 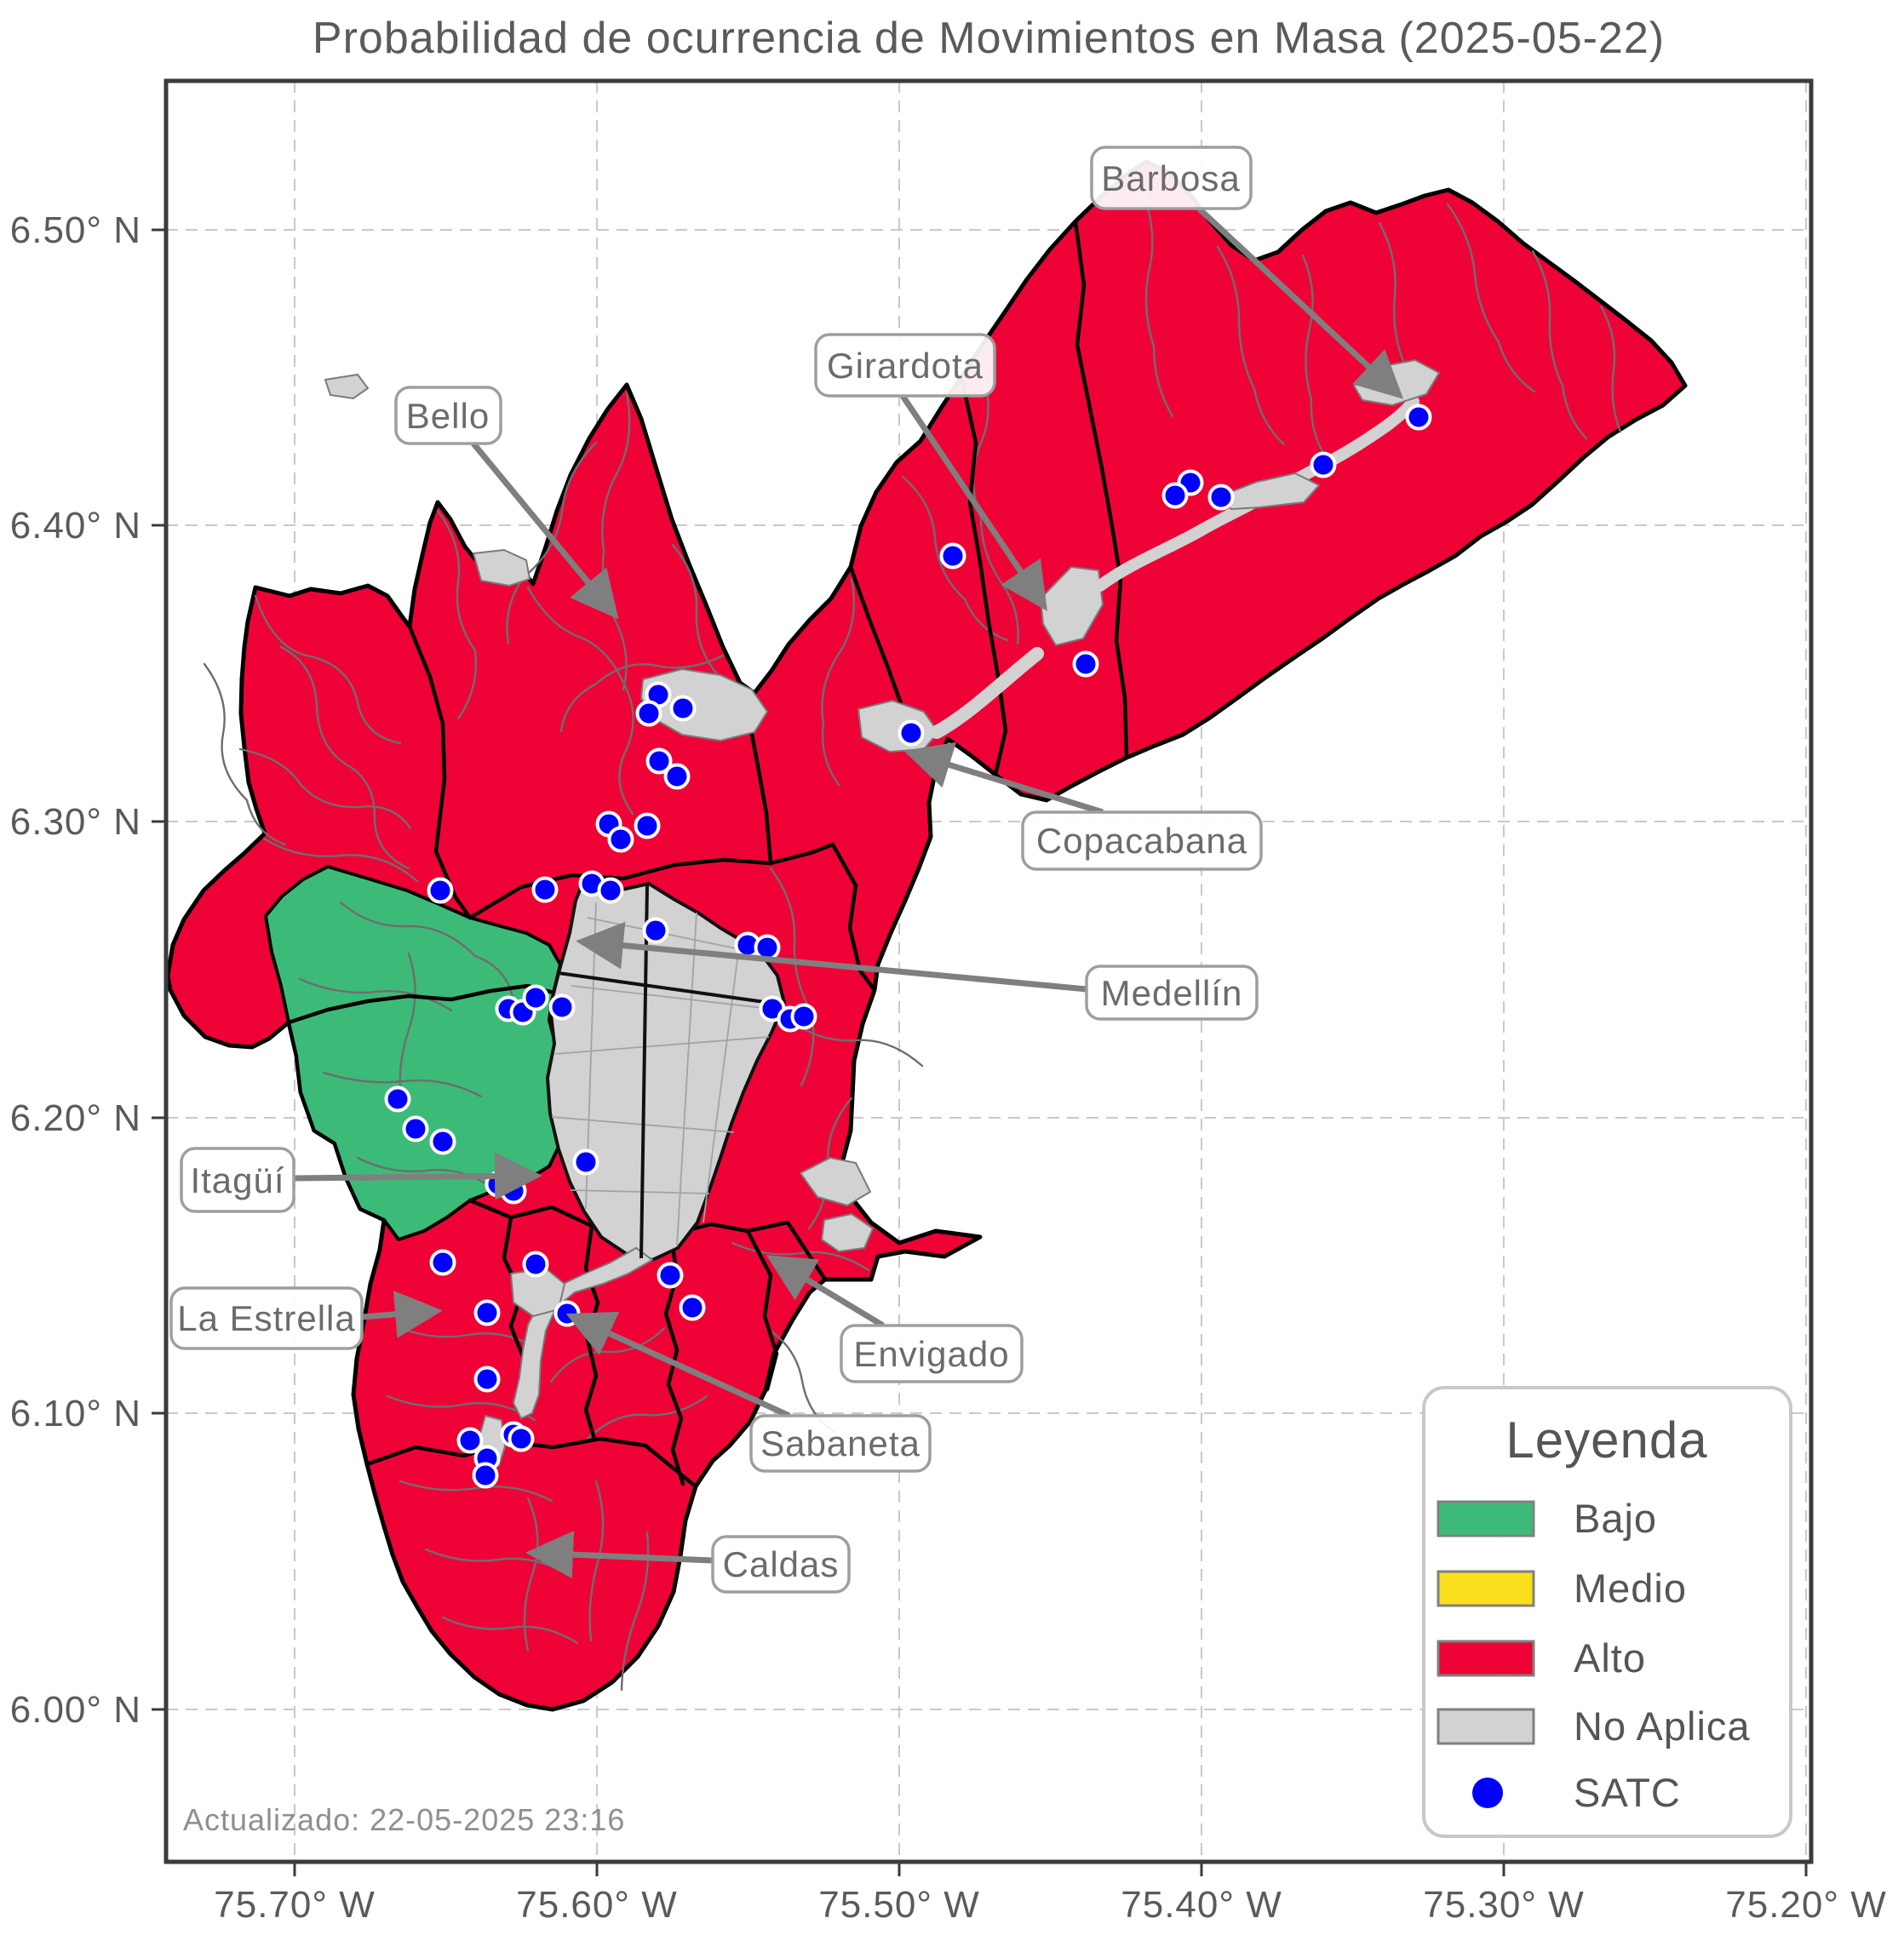 I want to click on y-tick-6-40: 6.40° N, so click(x=75, y=526).